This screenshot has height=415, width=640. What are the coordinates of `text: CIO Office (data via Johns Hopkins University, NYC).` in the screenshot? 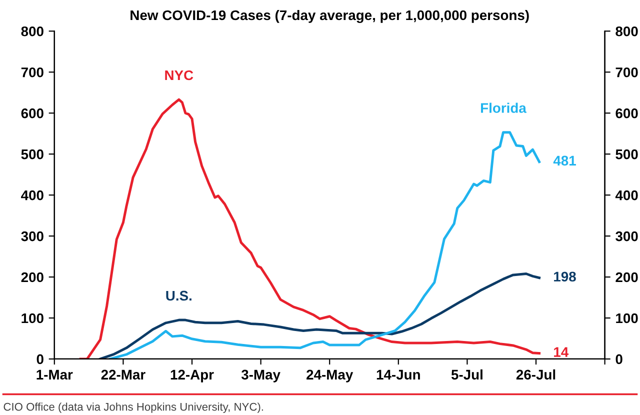 It's located at (133, 407).